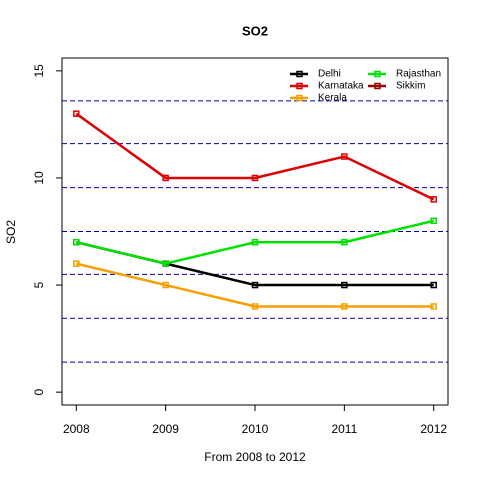 This screenshot has height=480, width=480. I want to click on y-tick-label: 0, so click(39, 391).